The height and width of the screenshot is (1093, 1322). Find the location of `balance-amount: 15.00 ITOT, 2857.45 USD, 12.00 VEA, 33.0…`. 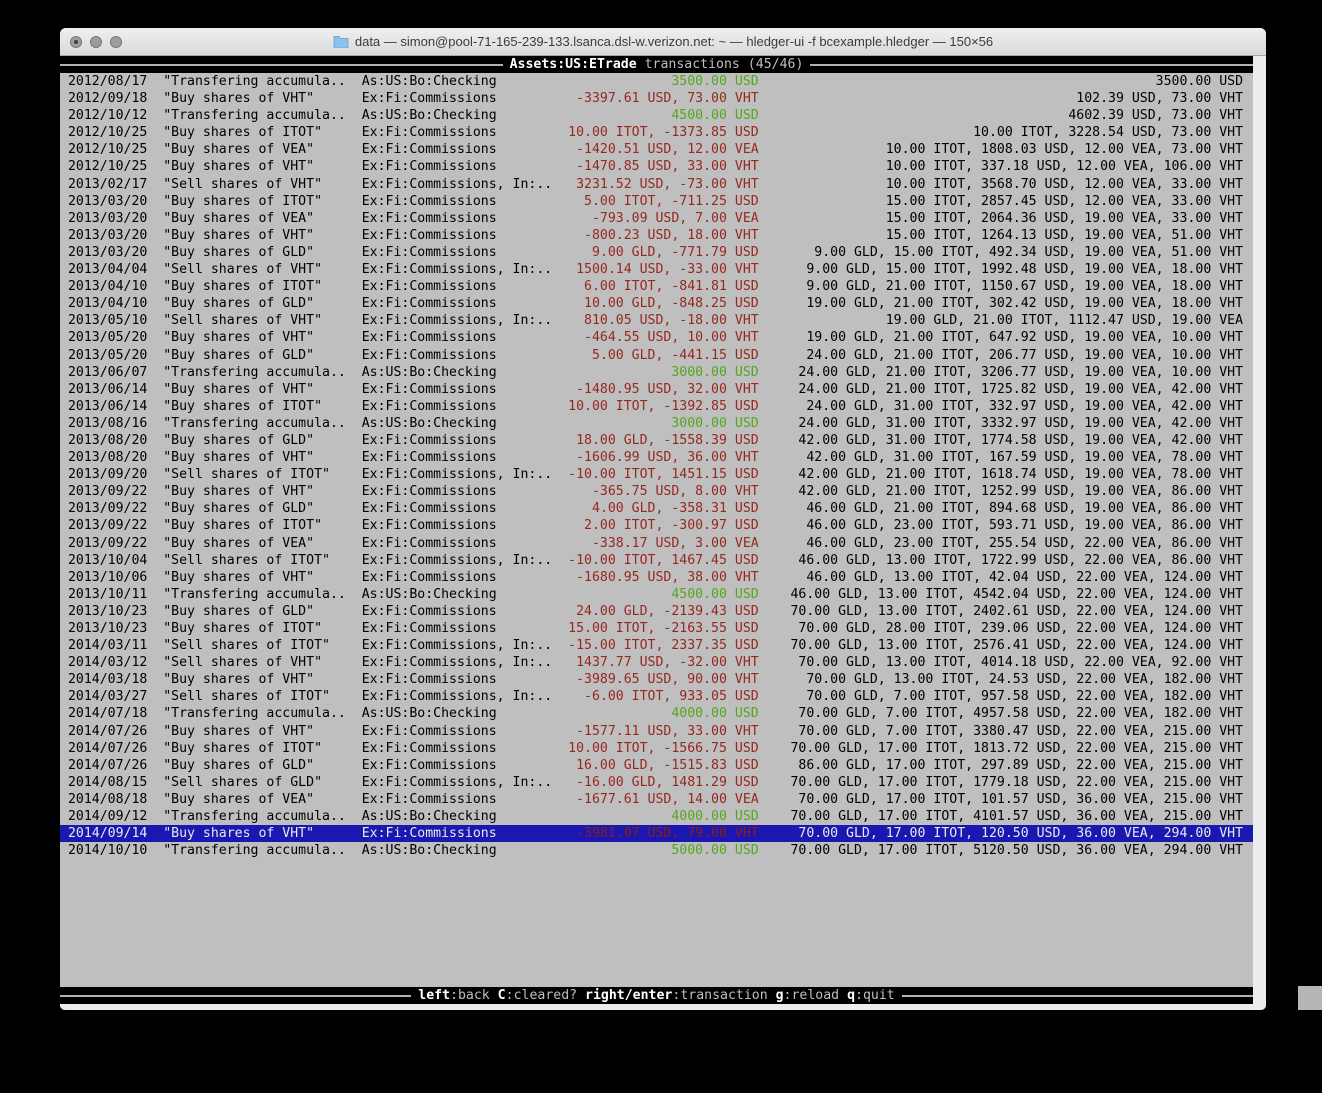

balance-amount: 15.00 ITOT, 2857.45 USD, 12.00 VEA, 33.0… is located at coordinates (1001, 201).